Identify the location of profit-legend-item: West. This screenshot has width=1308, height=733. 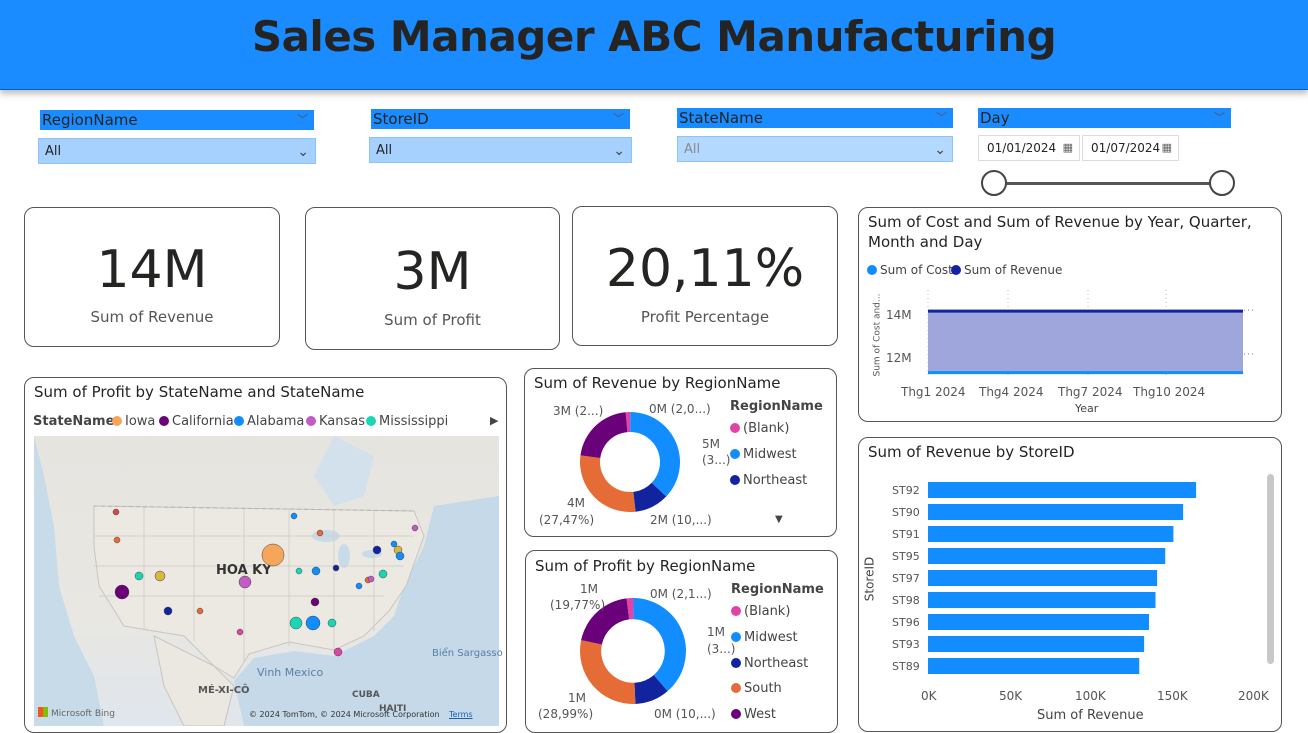
(753, 714).